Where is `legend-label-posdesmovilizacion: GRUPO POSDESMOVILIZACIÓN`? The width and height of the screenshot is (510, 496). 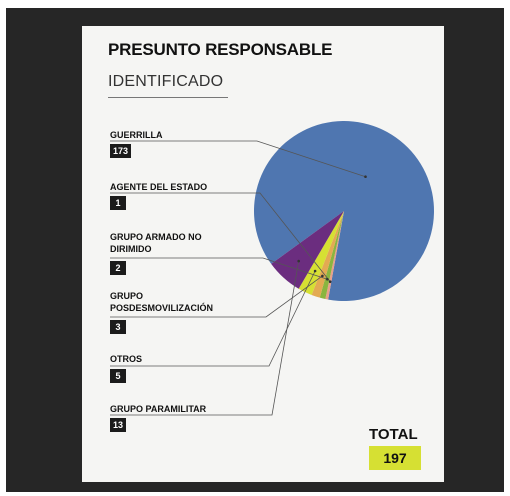
legend-label-posdesmovilizacion: GRUPO POSDESMOVILIZACIÓN is located at coordinates (162, 302).